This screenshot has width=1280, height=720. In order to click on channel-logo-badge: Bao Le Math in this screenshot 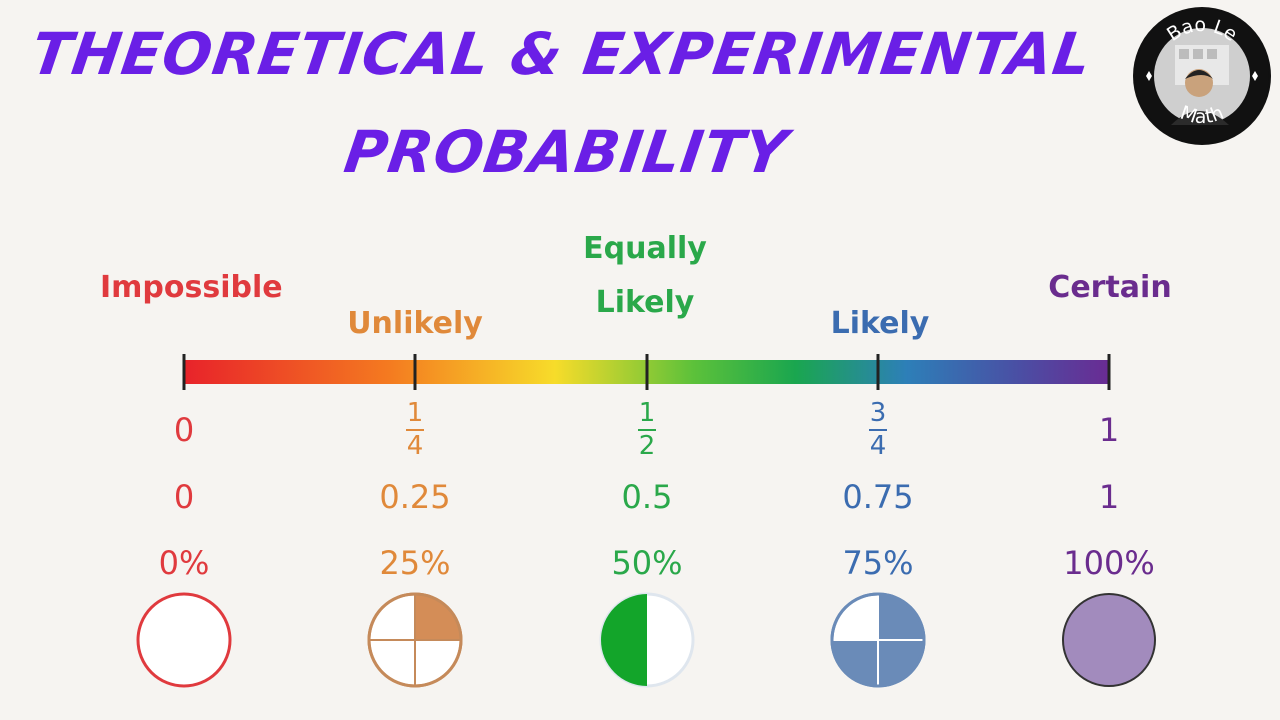, I will do `click(1202, 76)`.